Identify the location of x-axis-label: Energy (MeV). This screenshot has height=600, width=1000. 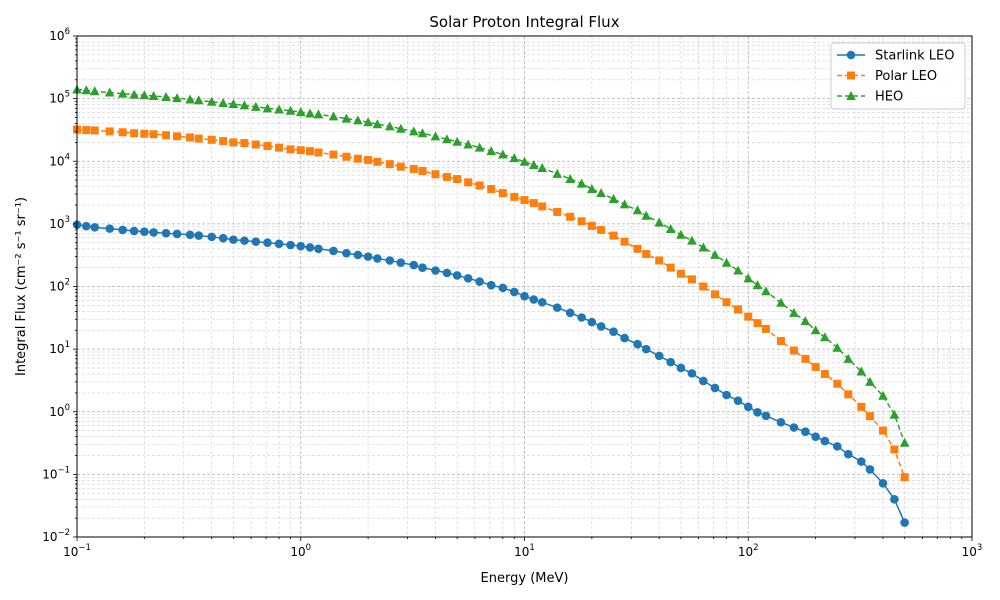
(525, 578).